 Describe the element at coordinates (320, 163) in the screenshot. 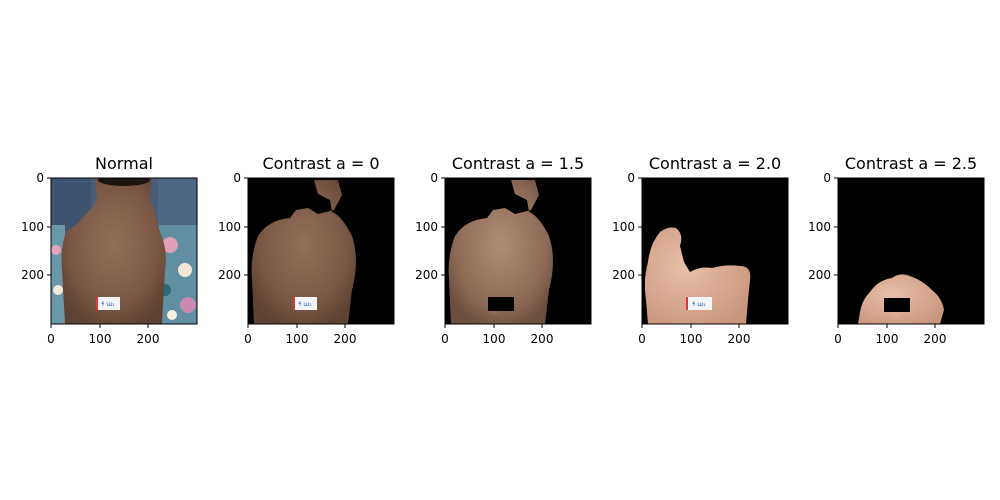

I see `panel-title: Contrast a = 0` at that location.